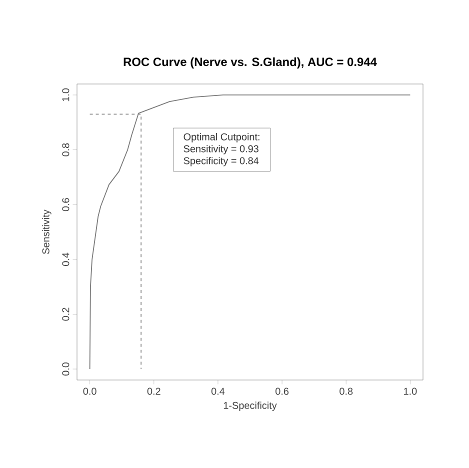 The image size is (469, 468). I want to click on chart-title: ROC Curve (Nerve vs. S.Gland), AUC = 0.944, so click(250, 63).